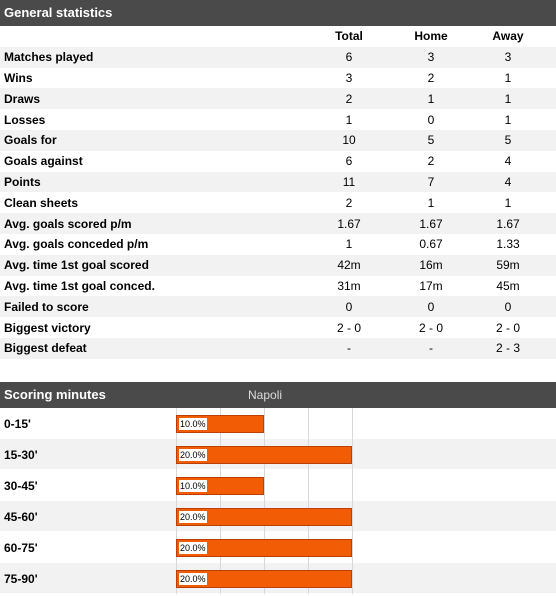  I want to click on stat-away: 45m, so click(508, 285).